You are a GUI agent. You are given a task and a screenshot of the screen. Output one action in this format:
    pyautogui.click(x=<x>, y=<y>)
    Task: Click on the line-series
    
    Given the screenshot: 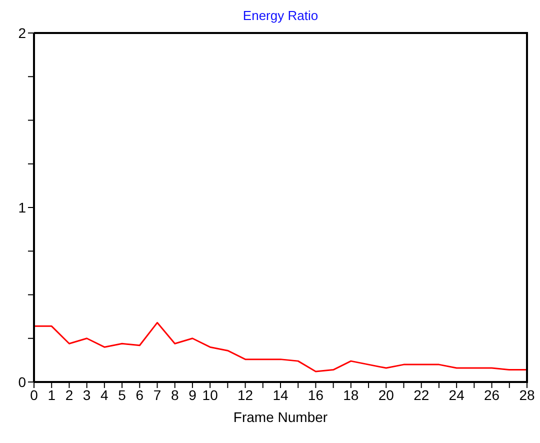 What is the action you would take?
    pyautogui.click(x=280, y=347)
    